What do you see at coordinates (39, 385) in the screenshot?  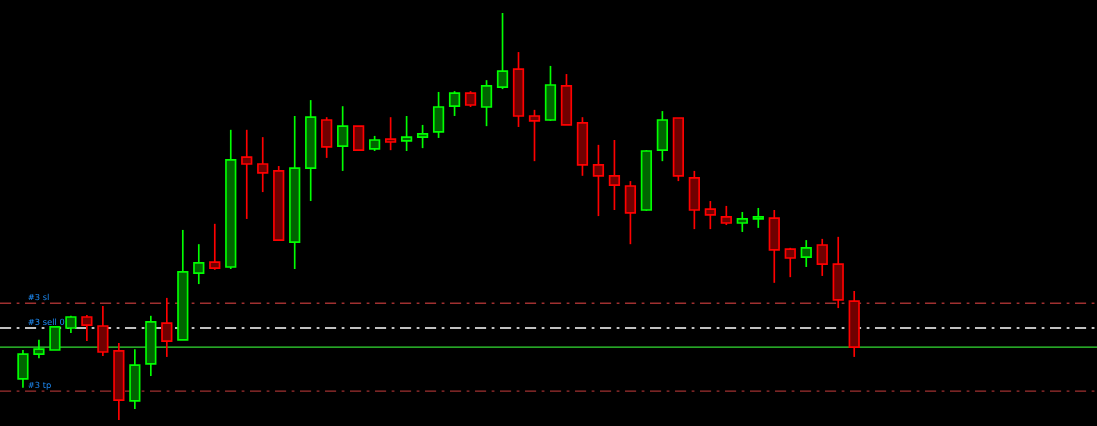 I see `ref-line-label: #3 tp` at bounding box center [39, 385].